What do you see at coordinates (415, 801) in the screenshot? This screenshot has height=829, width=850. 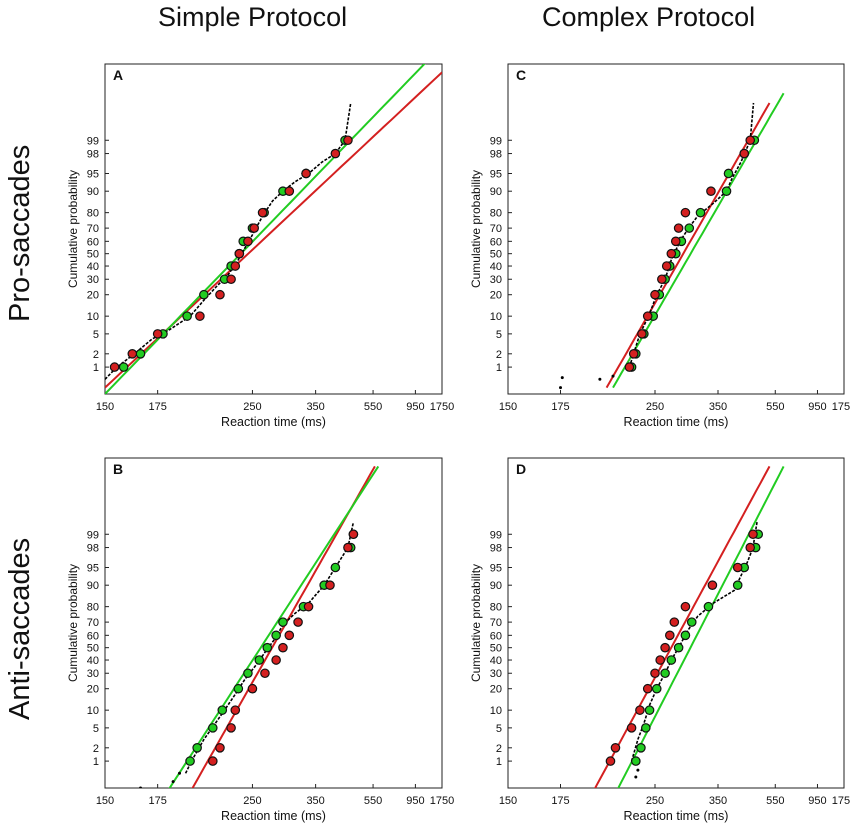 I see `x-tick-label-b-950: 950` at bounding box center [415, 801].